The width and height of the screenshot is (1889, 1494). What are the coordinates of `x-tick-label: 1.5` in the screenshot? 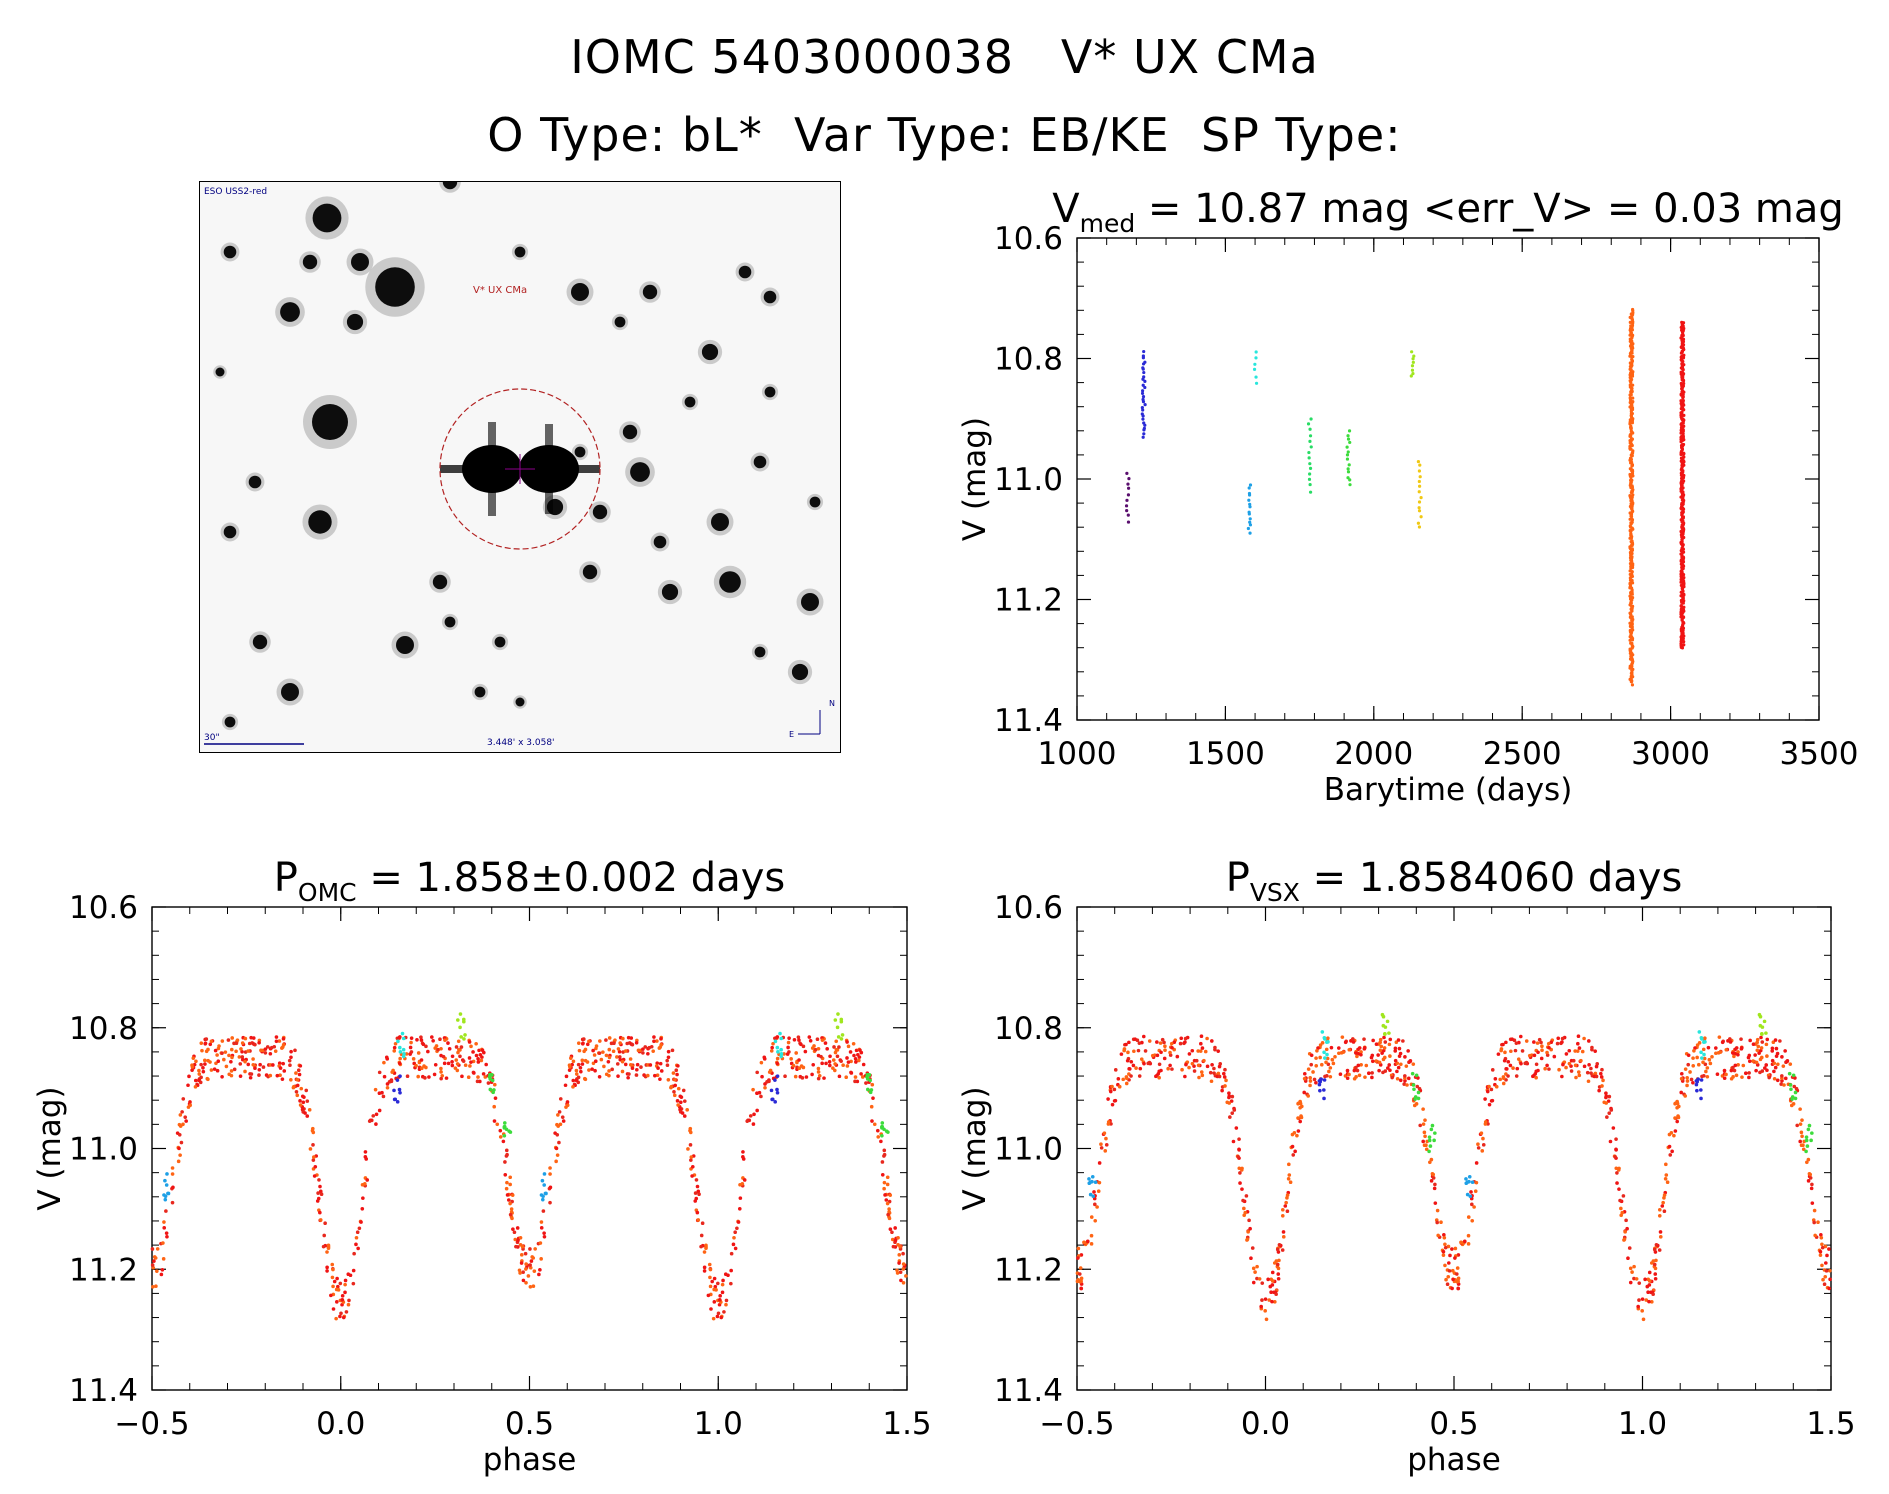 It's located at (1830, 1424).